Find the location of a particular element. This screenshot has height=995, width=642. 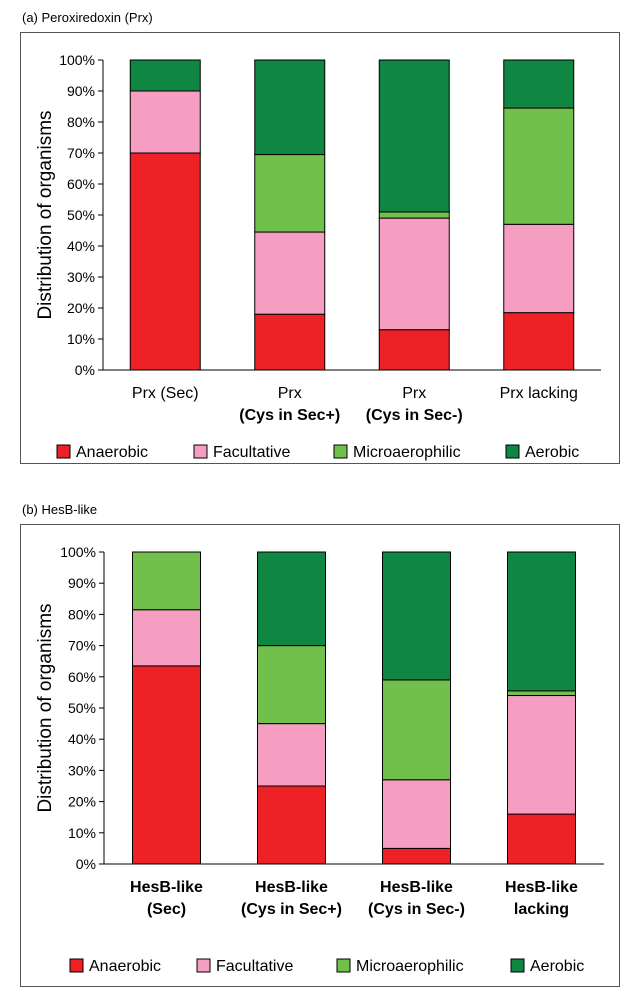

chart2-legend-label-microaerophilic: Microaerophilic is located at coordinates (410, 966).